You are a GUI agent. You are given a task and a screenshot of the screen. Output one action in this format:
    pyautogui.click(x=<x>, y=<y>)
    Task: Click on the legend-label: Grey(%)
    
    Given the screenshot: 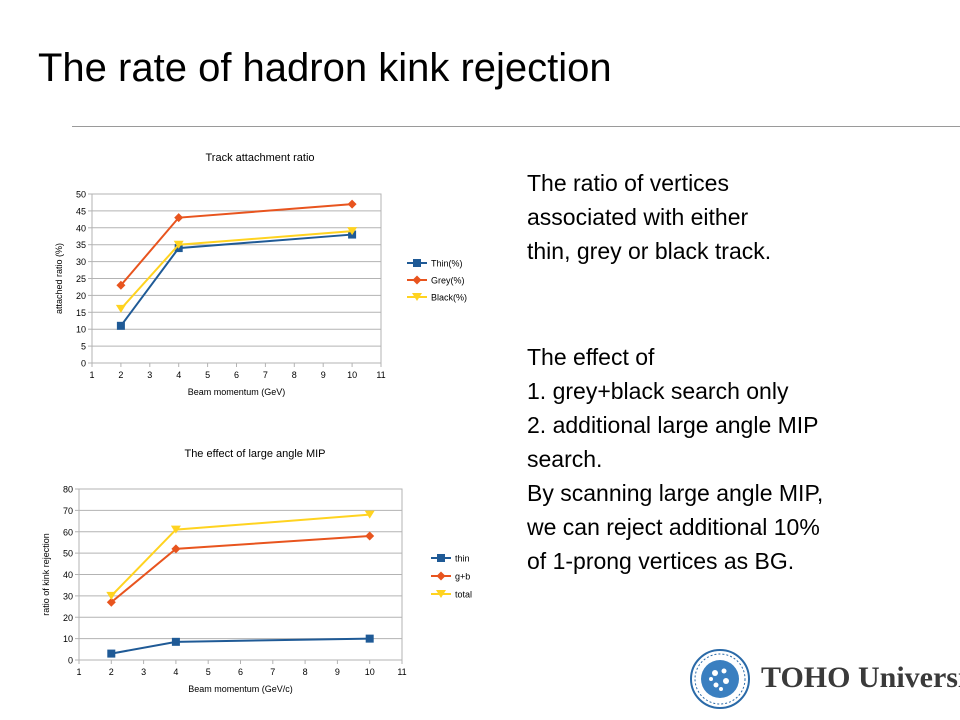 What is the action you would take?
    pyautogui.click(x=448, y=281)
    